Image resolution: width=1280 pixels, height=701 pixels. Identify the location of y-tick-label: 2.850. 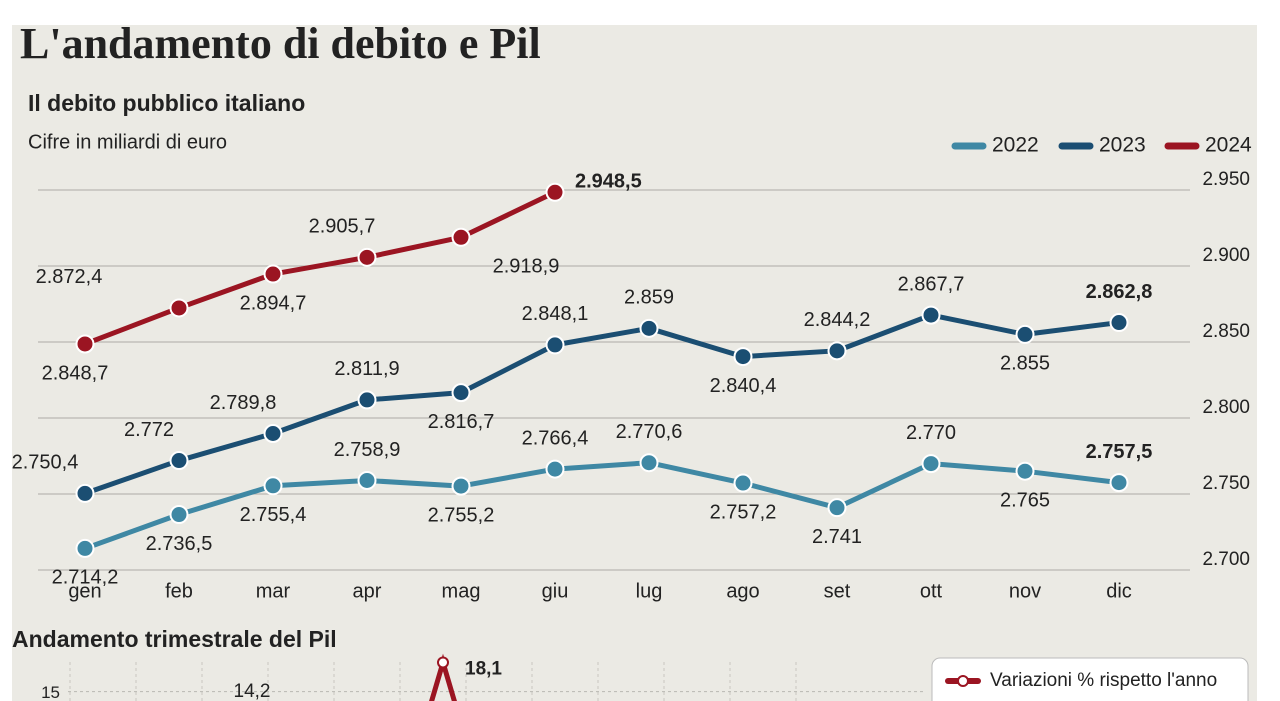
(1226, 331).